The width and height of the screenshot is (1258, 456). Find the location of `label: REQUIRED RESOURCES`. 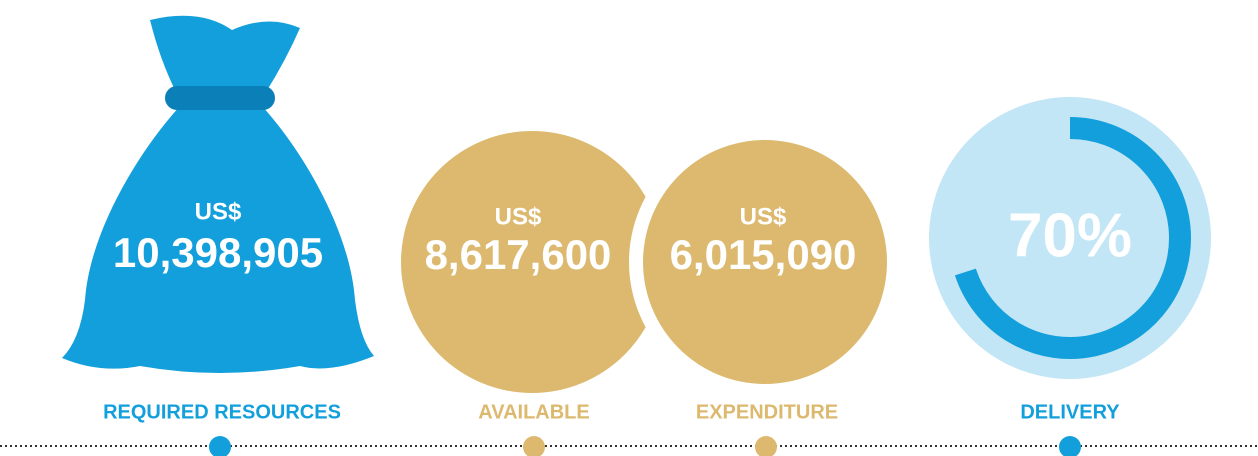

label: REQUIRED RESOURCES is located at coordinates (222, 412).